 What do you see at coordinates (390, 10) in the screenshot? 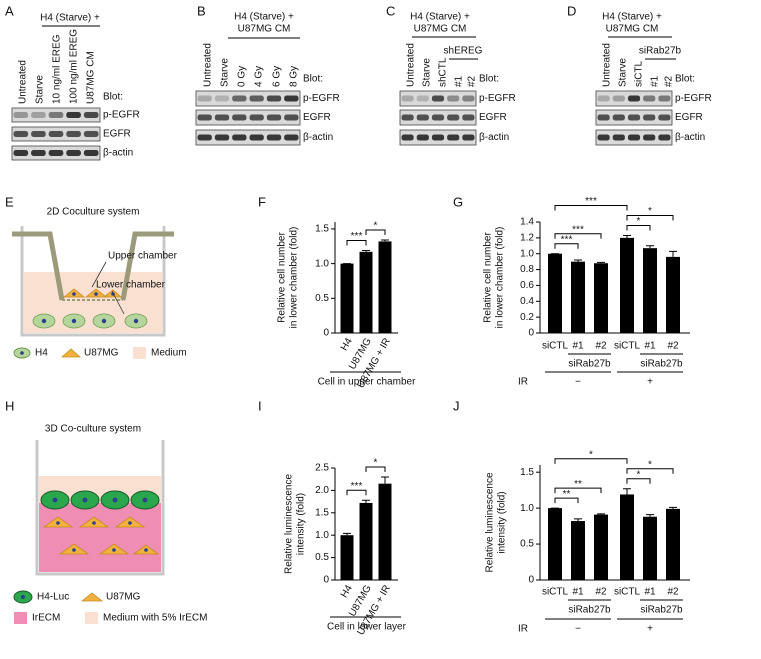
I see `panel-letter: C` at bounding box center [390, 10].